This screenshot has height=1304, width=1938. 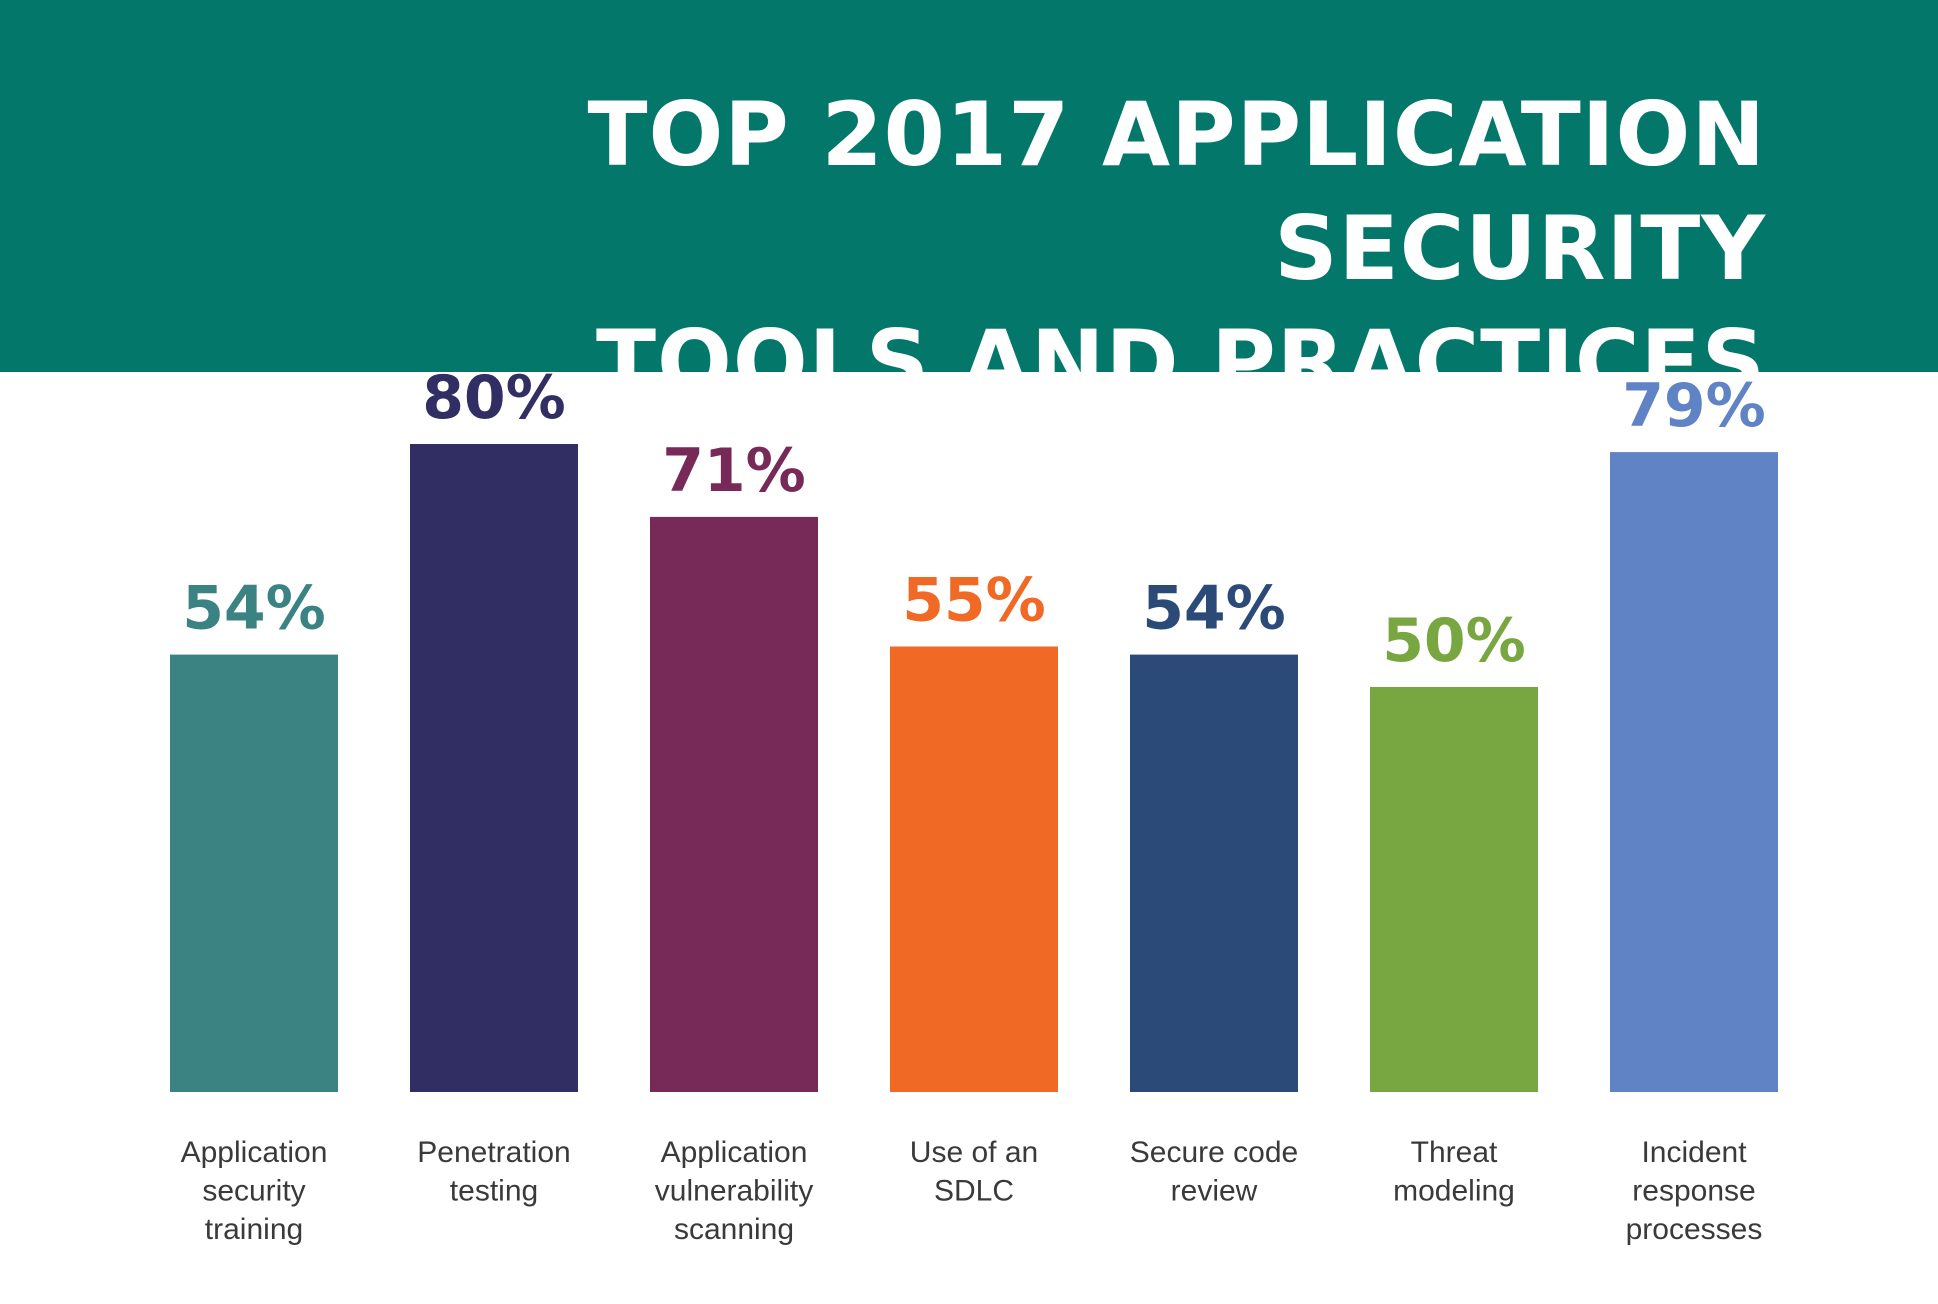 What do you see at coordinates (1454, 641) in the screenshot?
I see `bar-value-label-6: 50%` at bounding box center [1454, 641].